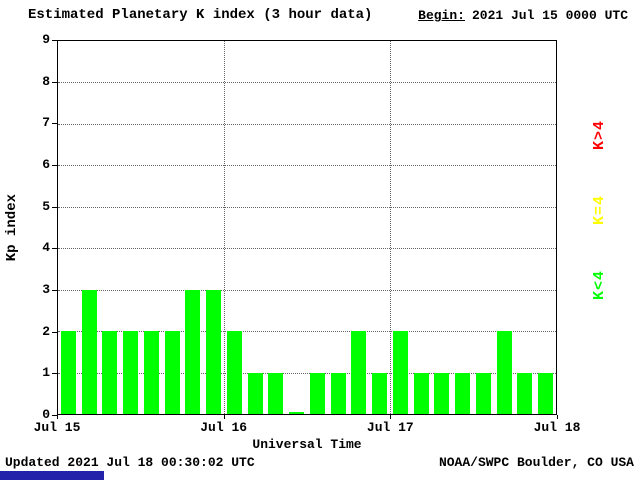  Describe the element at coordinates (390, 427) in the screenshot. I see `x-tick-label: Jul 17` at that location.